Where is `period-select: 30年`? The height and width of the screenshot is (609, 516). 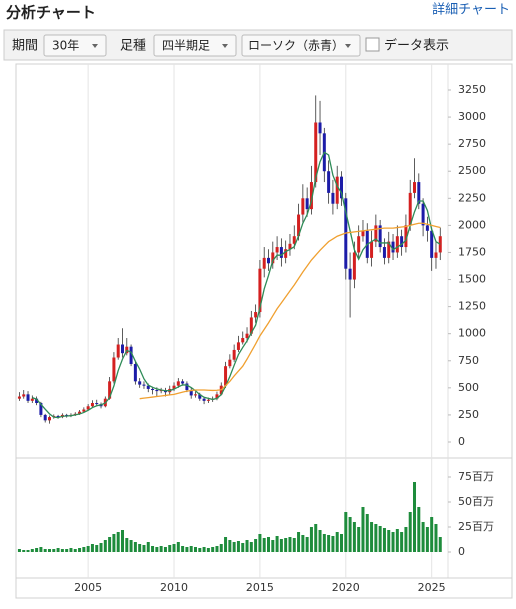 period-select: 30年 is located at coordinates (75, 45).